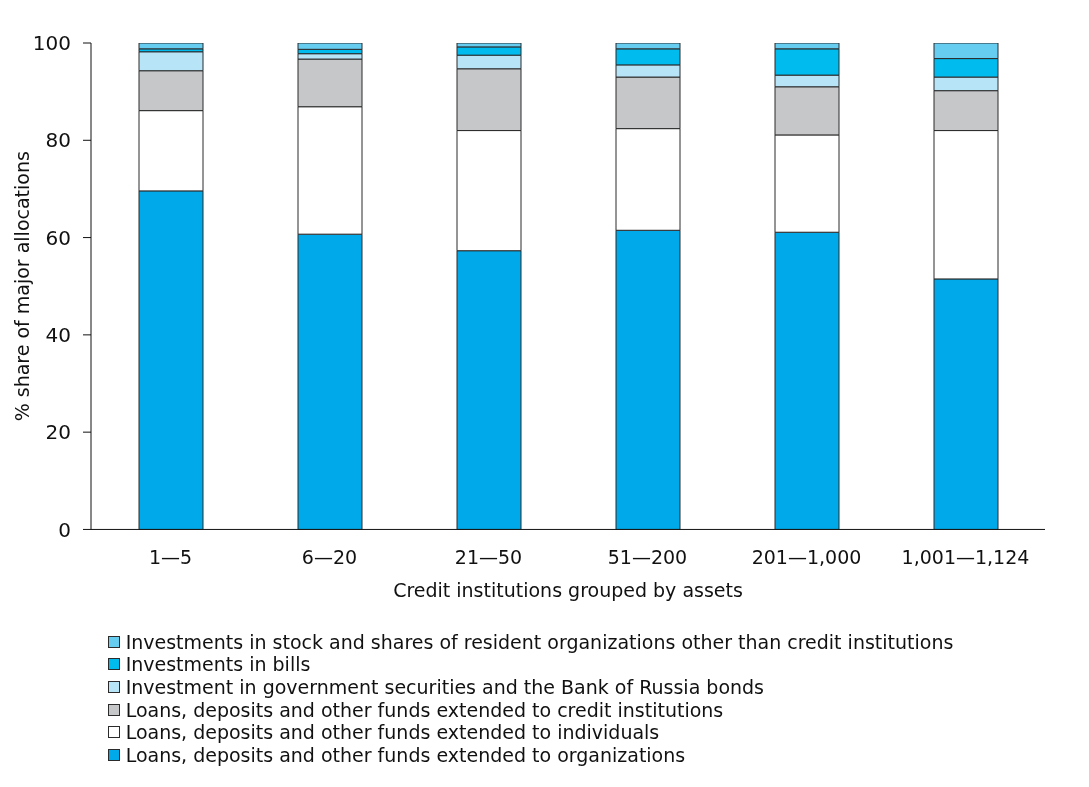 The width and height of the screenshot is (1089, 787). I want to click on x-tick-label: 201—1,000, so click(806, 556).